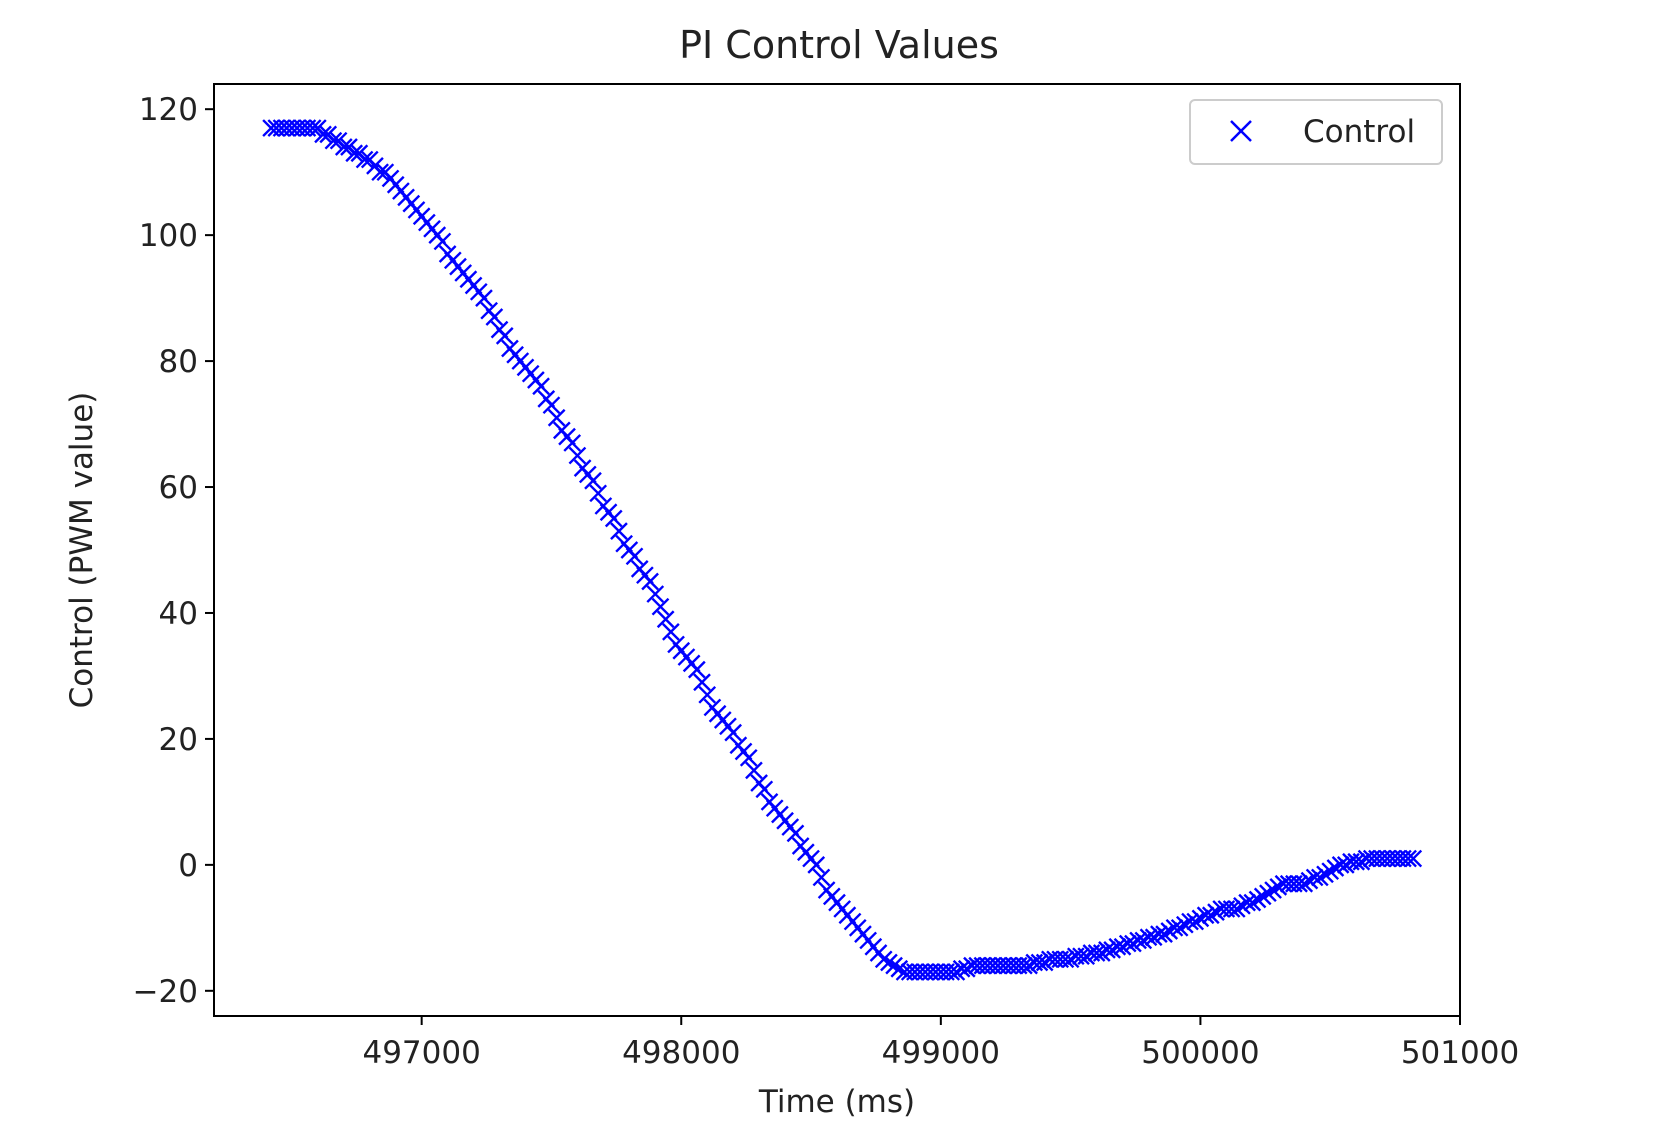 This screenshot has height=1145, width=1660. I want to click on x-tick-label: 500000, so click(1200, 1053).